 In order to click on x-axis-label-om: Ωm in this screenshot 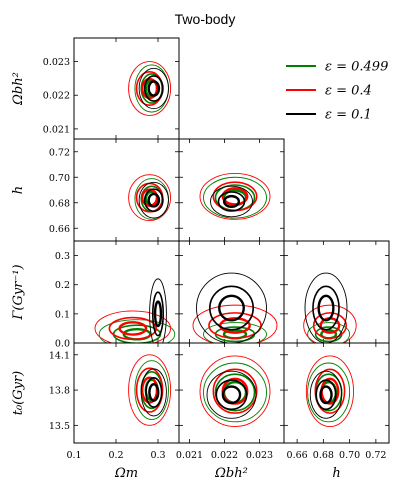, I will do `click(126, 473)`.